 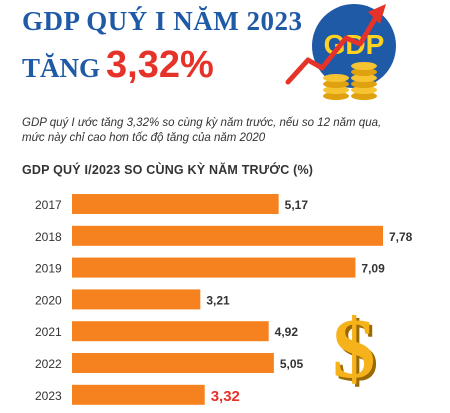 What do you see at coordinates (48, 205) in the screenshot?
I see `year-label-2017: 2017` at bounding box center [48, 205].